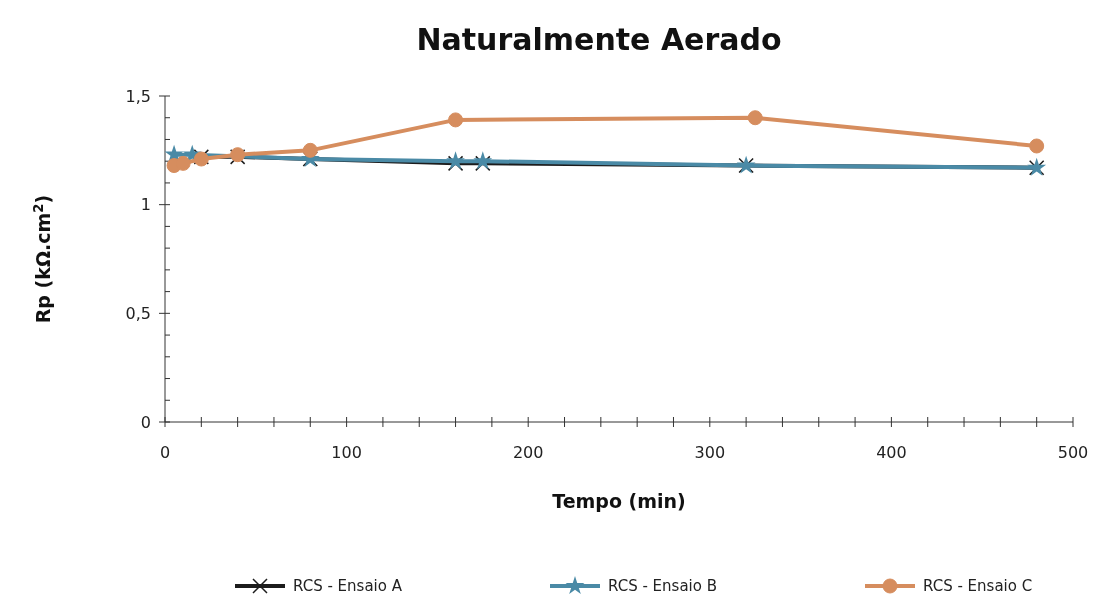 This screenshot has width=1098, height=608. I want to click on y-tick-label: 0, so click(145, 422).